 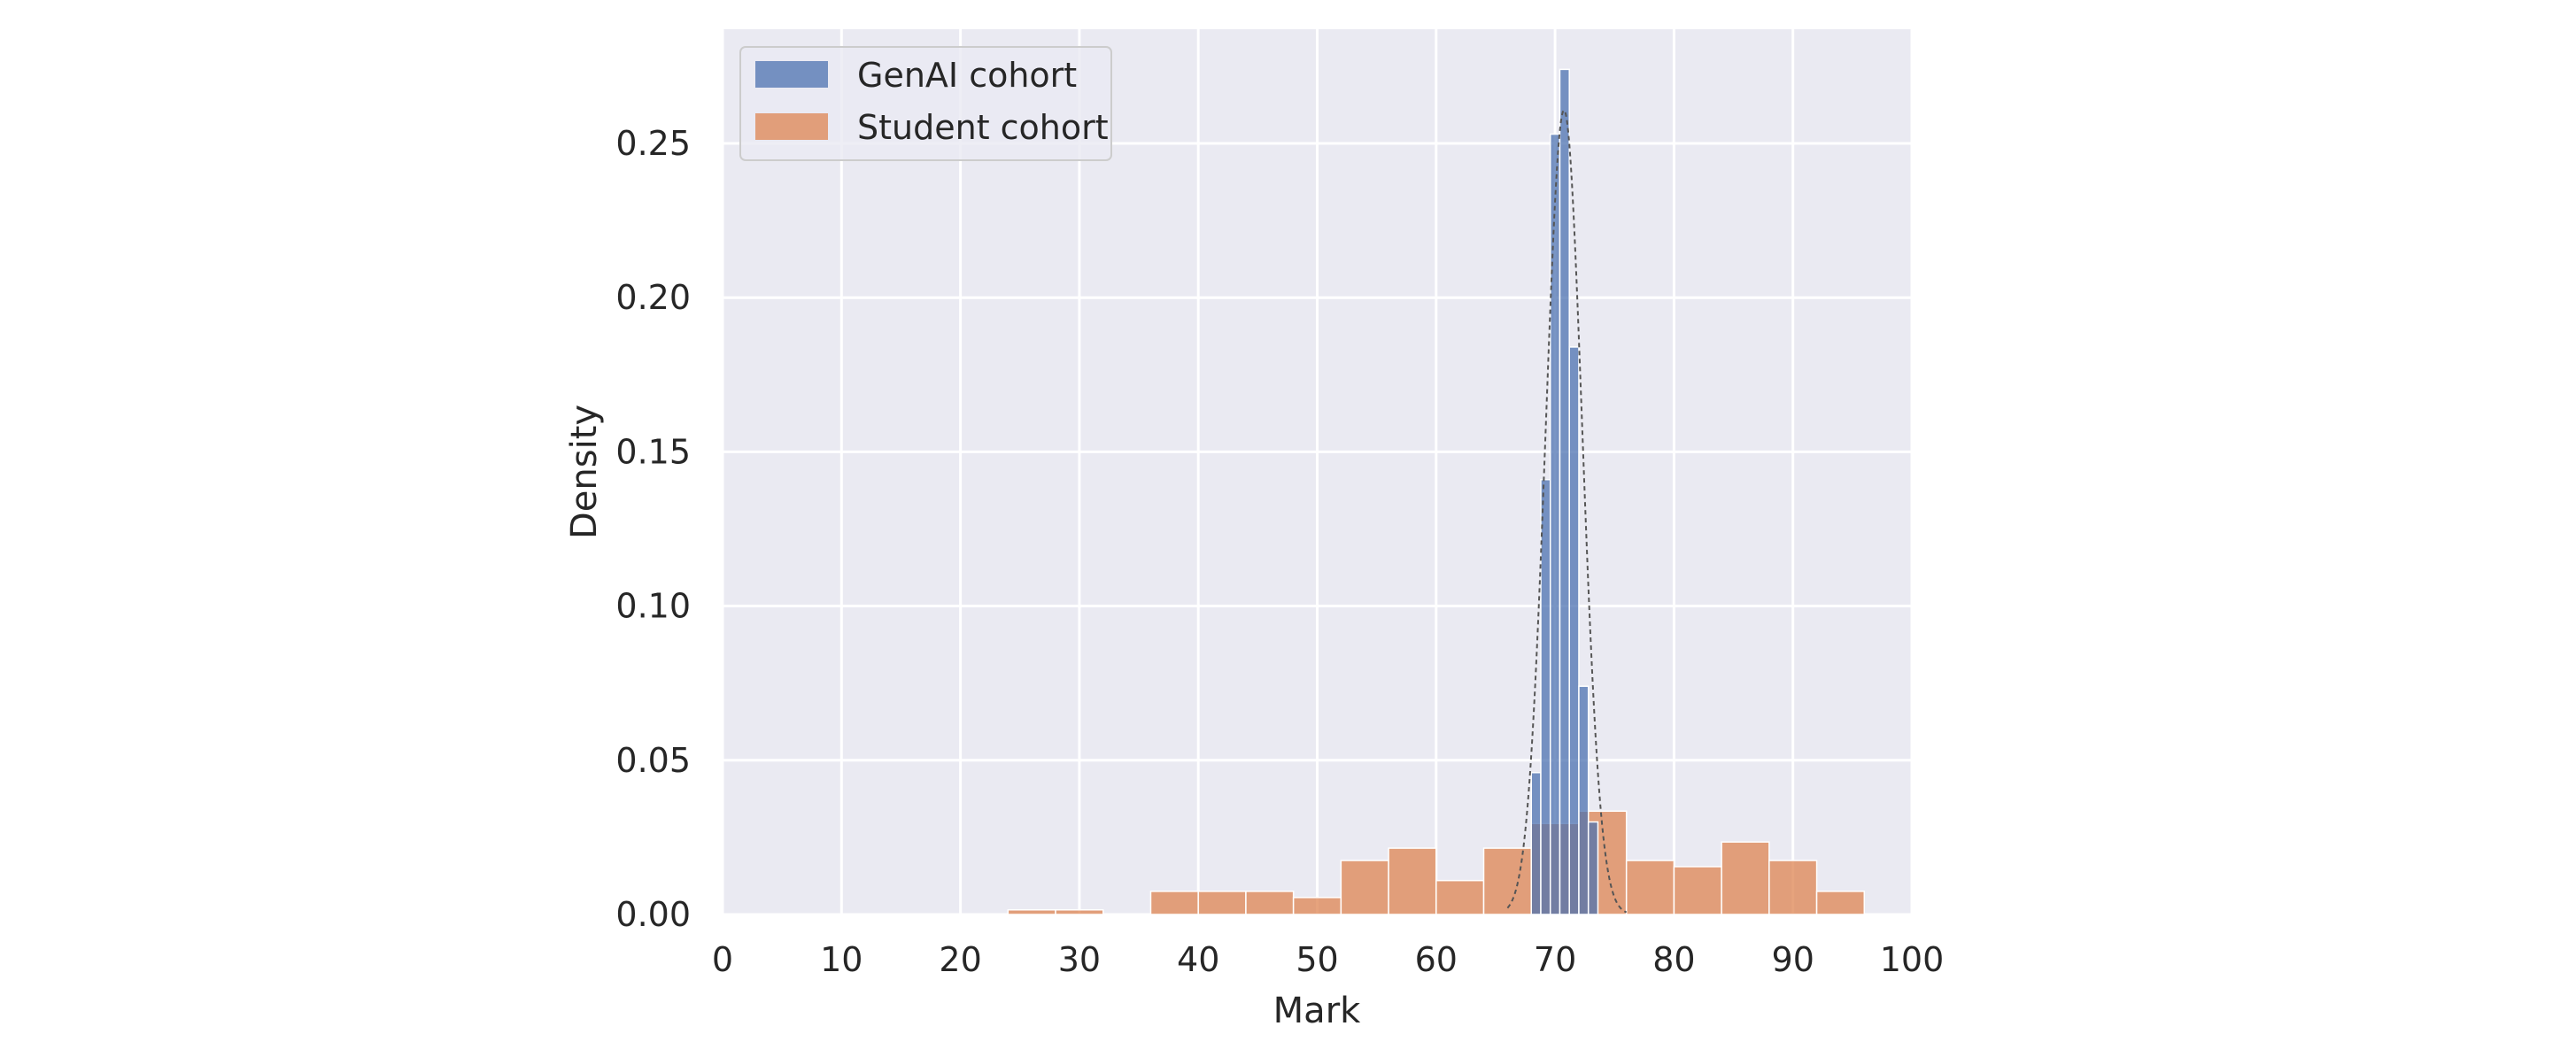 What do you see at coordinates (841, 959) in the screenshot?
I see `x-tick-label: 10` at bounding box center [841, 959].